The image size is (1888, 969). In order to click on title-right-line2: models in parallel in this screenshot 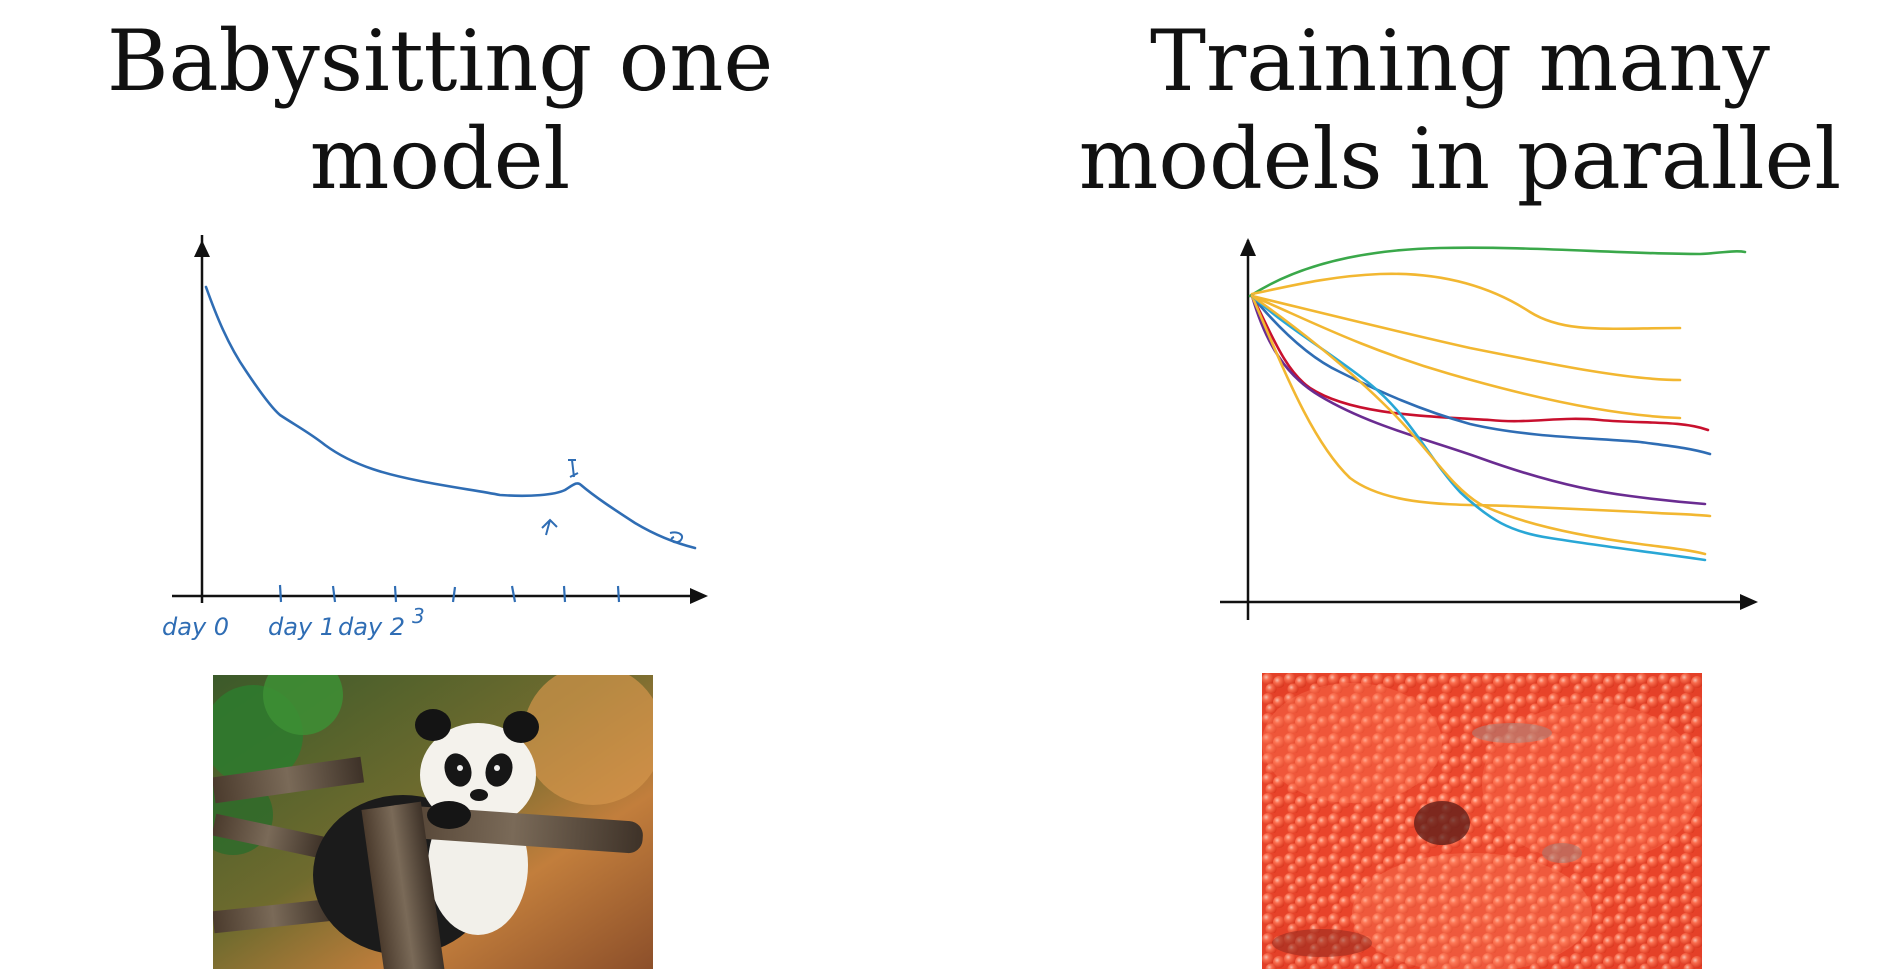, I will do `click(1460, 159)`.